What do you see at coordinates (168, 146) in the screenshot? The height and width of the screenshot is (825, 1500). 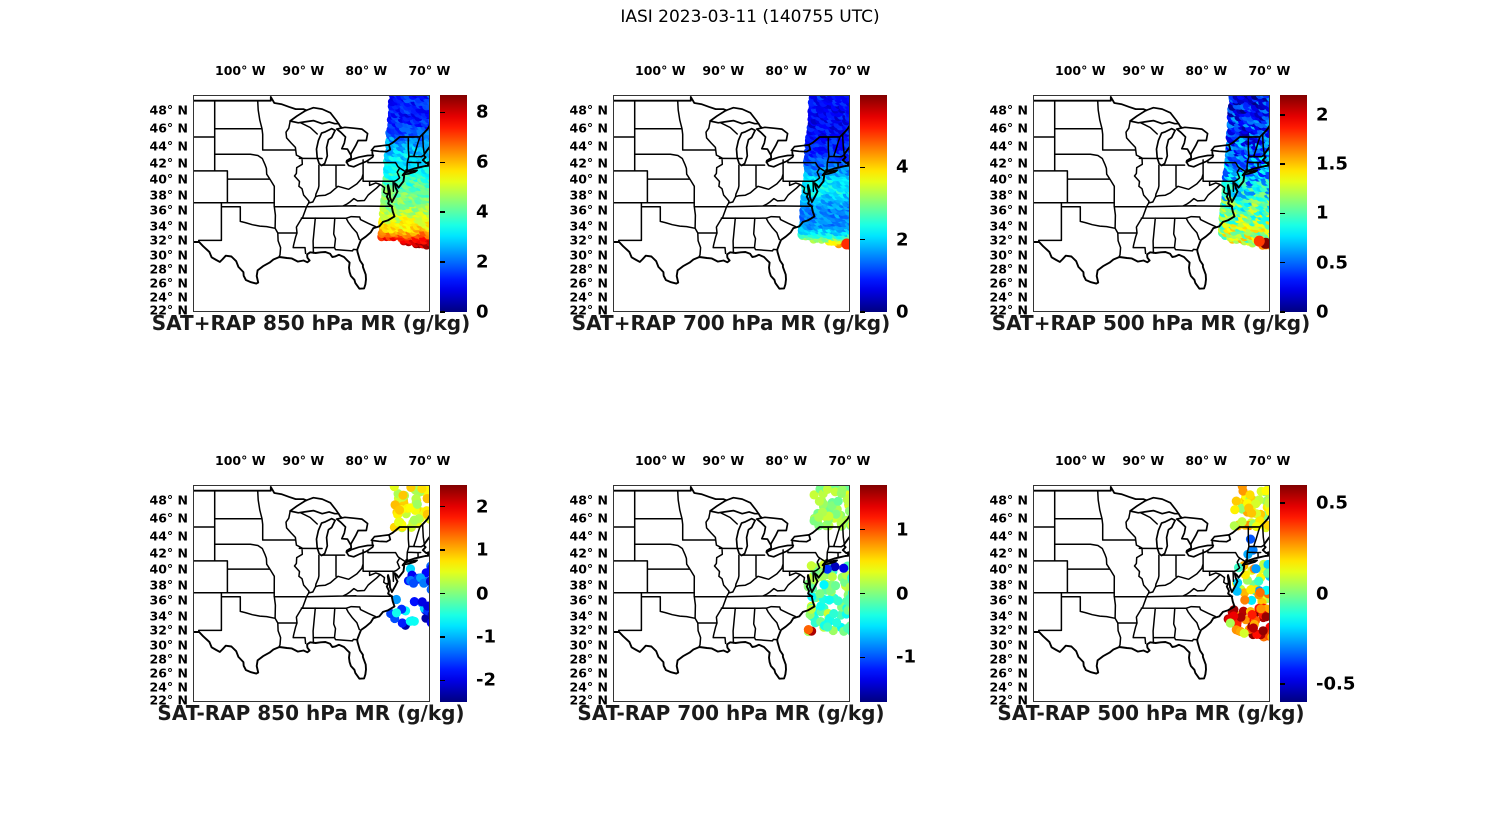 I see `lat-tick-label: 44° N` at bounding box center [168, 146].